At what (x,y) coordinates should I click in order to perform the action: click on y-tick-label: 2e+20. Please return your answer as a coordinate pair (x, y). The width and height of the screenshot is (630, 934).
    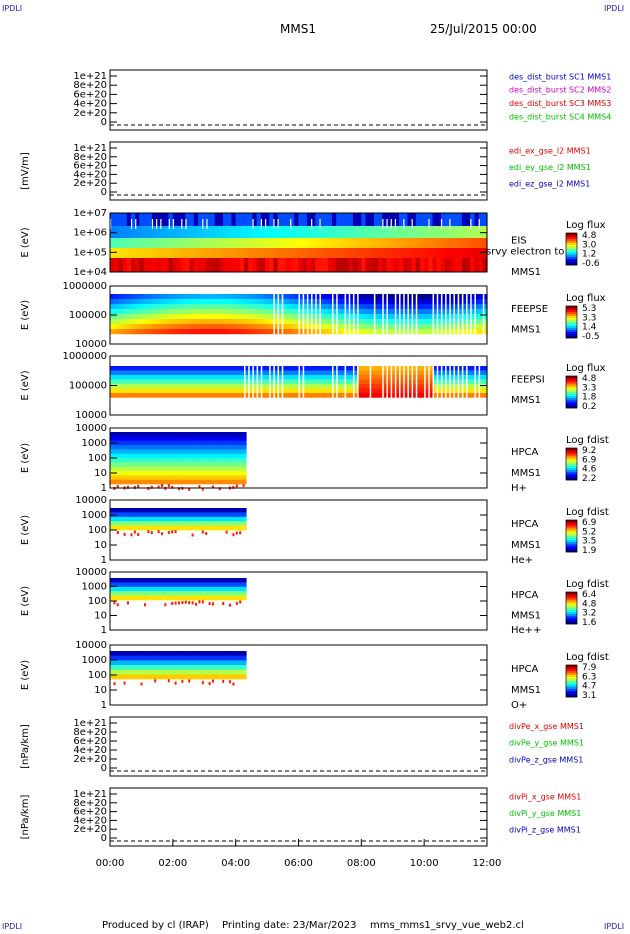
    Looking at the image, I should click on (90, 759).